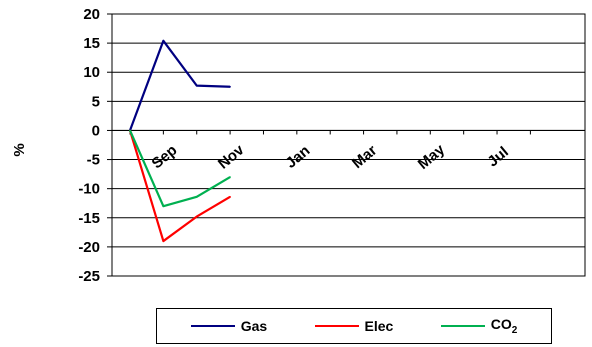  What do you see at coordinates (19, 149) in the screenshot?
I see `y-axis-label: %` at bounding box center [19, 149].